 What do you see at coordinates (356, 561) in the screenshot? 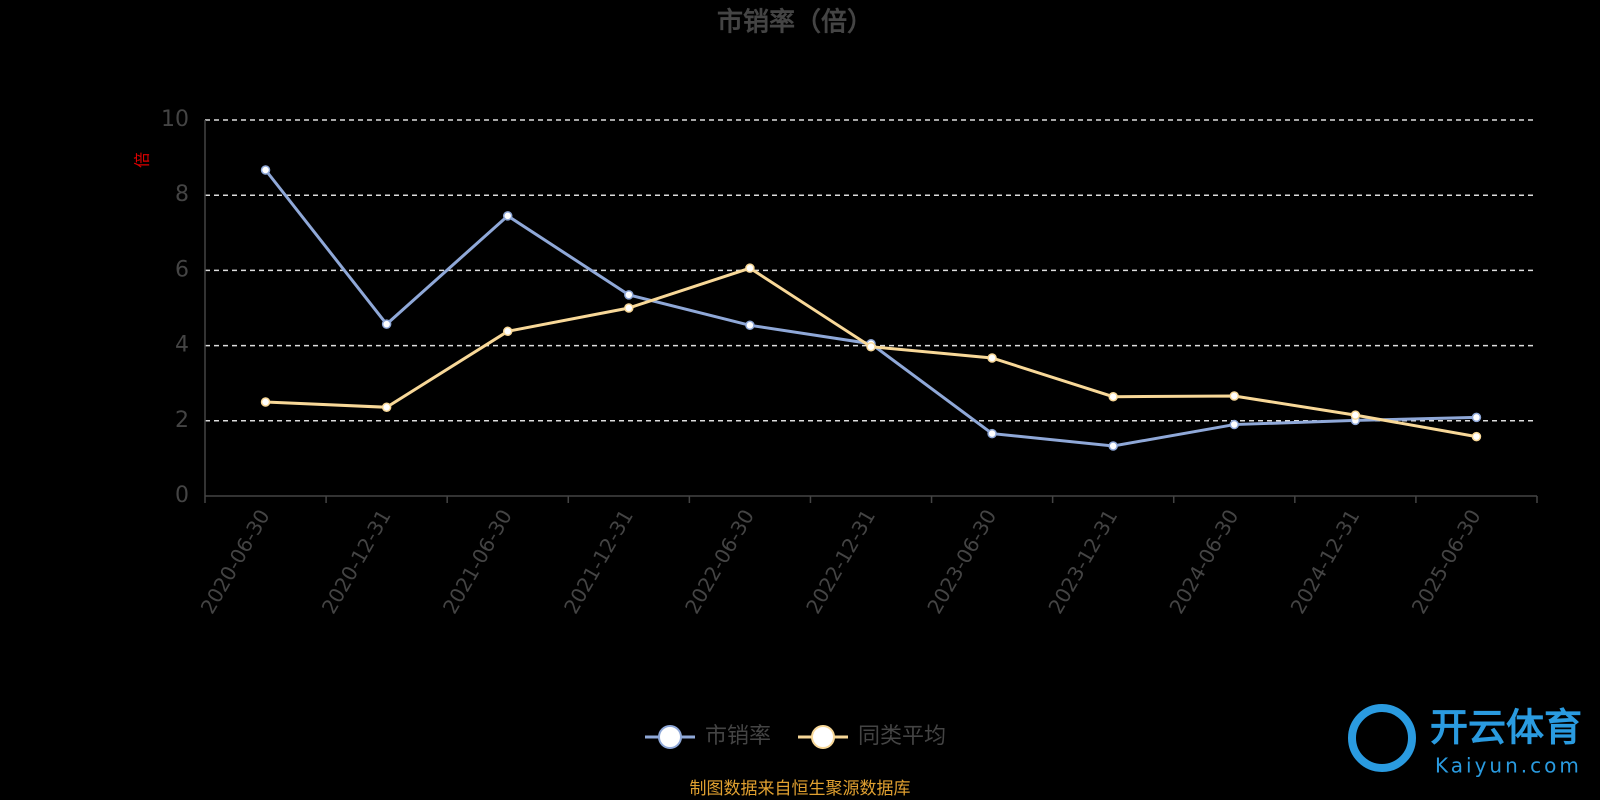
I see `x-tick-label: 2020-12-31` at bounding box center [356, 561].